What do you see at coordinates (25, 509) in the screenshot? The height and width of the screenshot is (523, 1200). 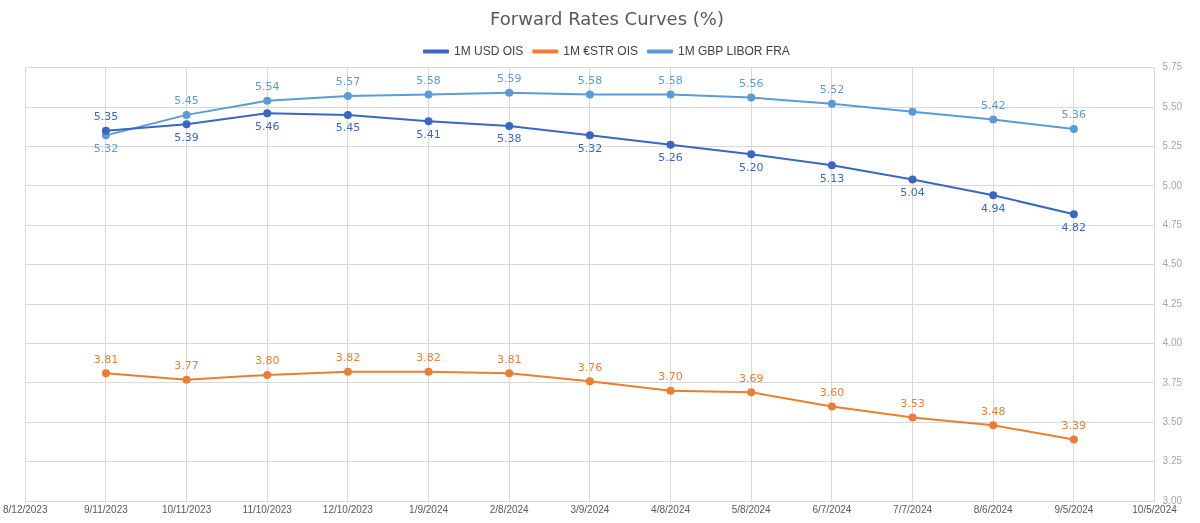 I see `x-tick-label: 8/12/2023` at bounding box center [25, 509].